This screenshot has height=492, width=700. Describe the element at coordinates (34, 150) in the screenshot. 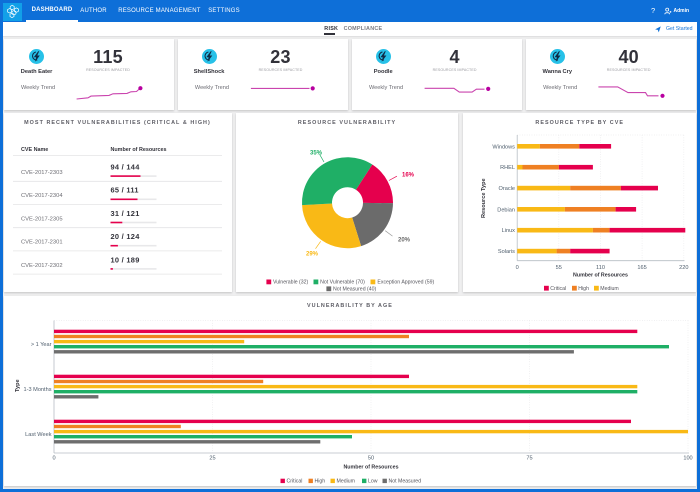

I see `svg-text: CVE Name` at that location.